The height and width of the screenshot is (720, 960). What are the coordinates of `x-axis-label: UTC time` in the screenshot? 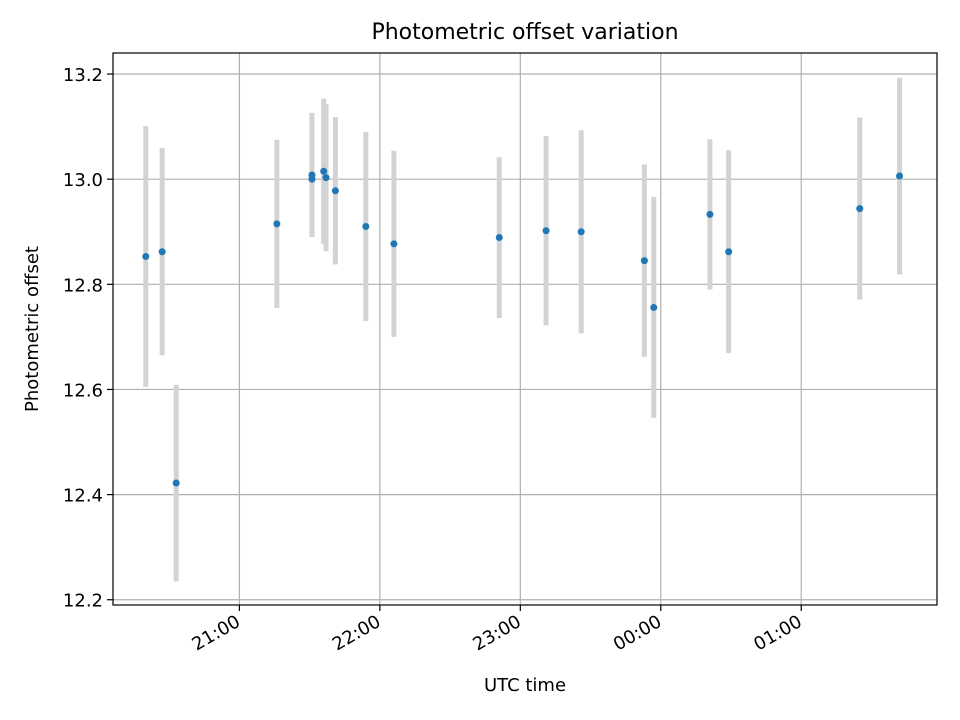 It's located at (525, 685).